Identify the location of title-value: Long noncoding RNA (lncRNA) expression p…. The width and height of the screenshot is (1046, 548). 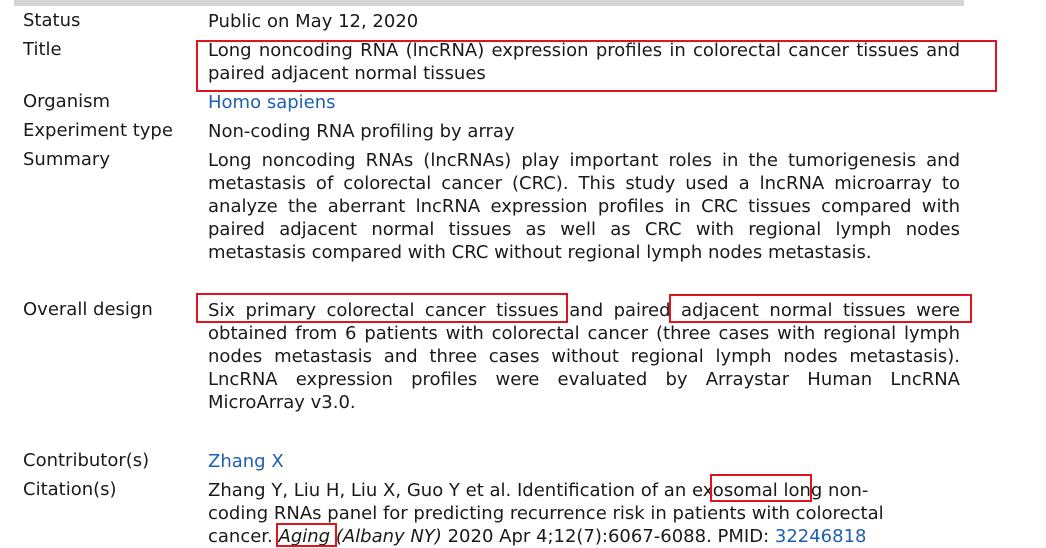
(584, 62).